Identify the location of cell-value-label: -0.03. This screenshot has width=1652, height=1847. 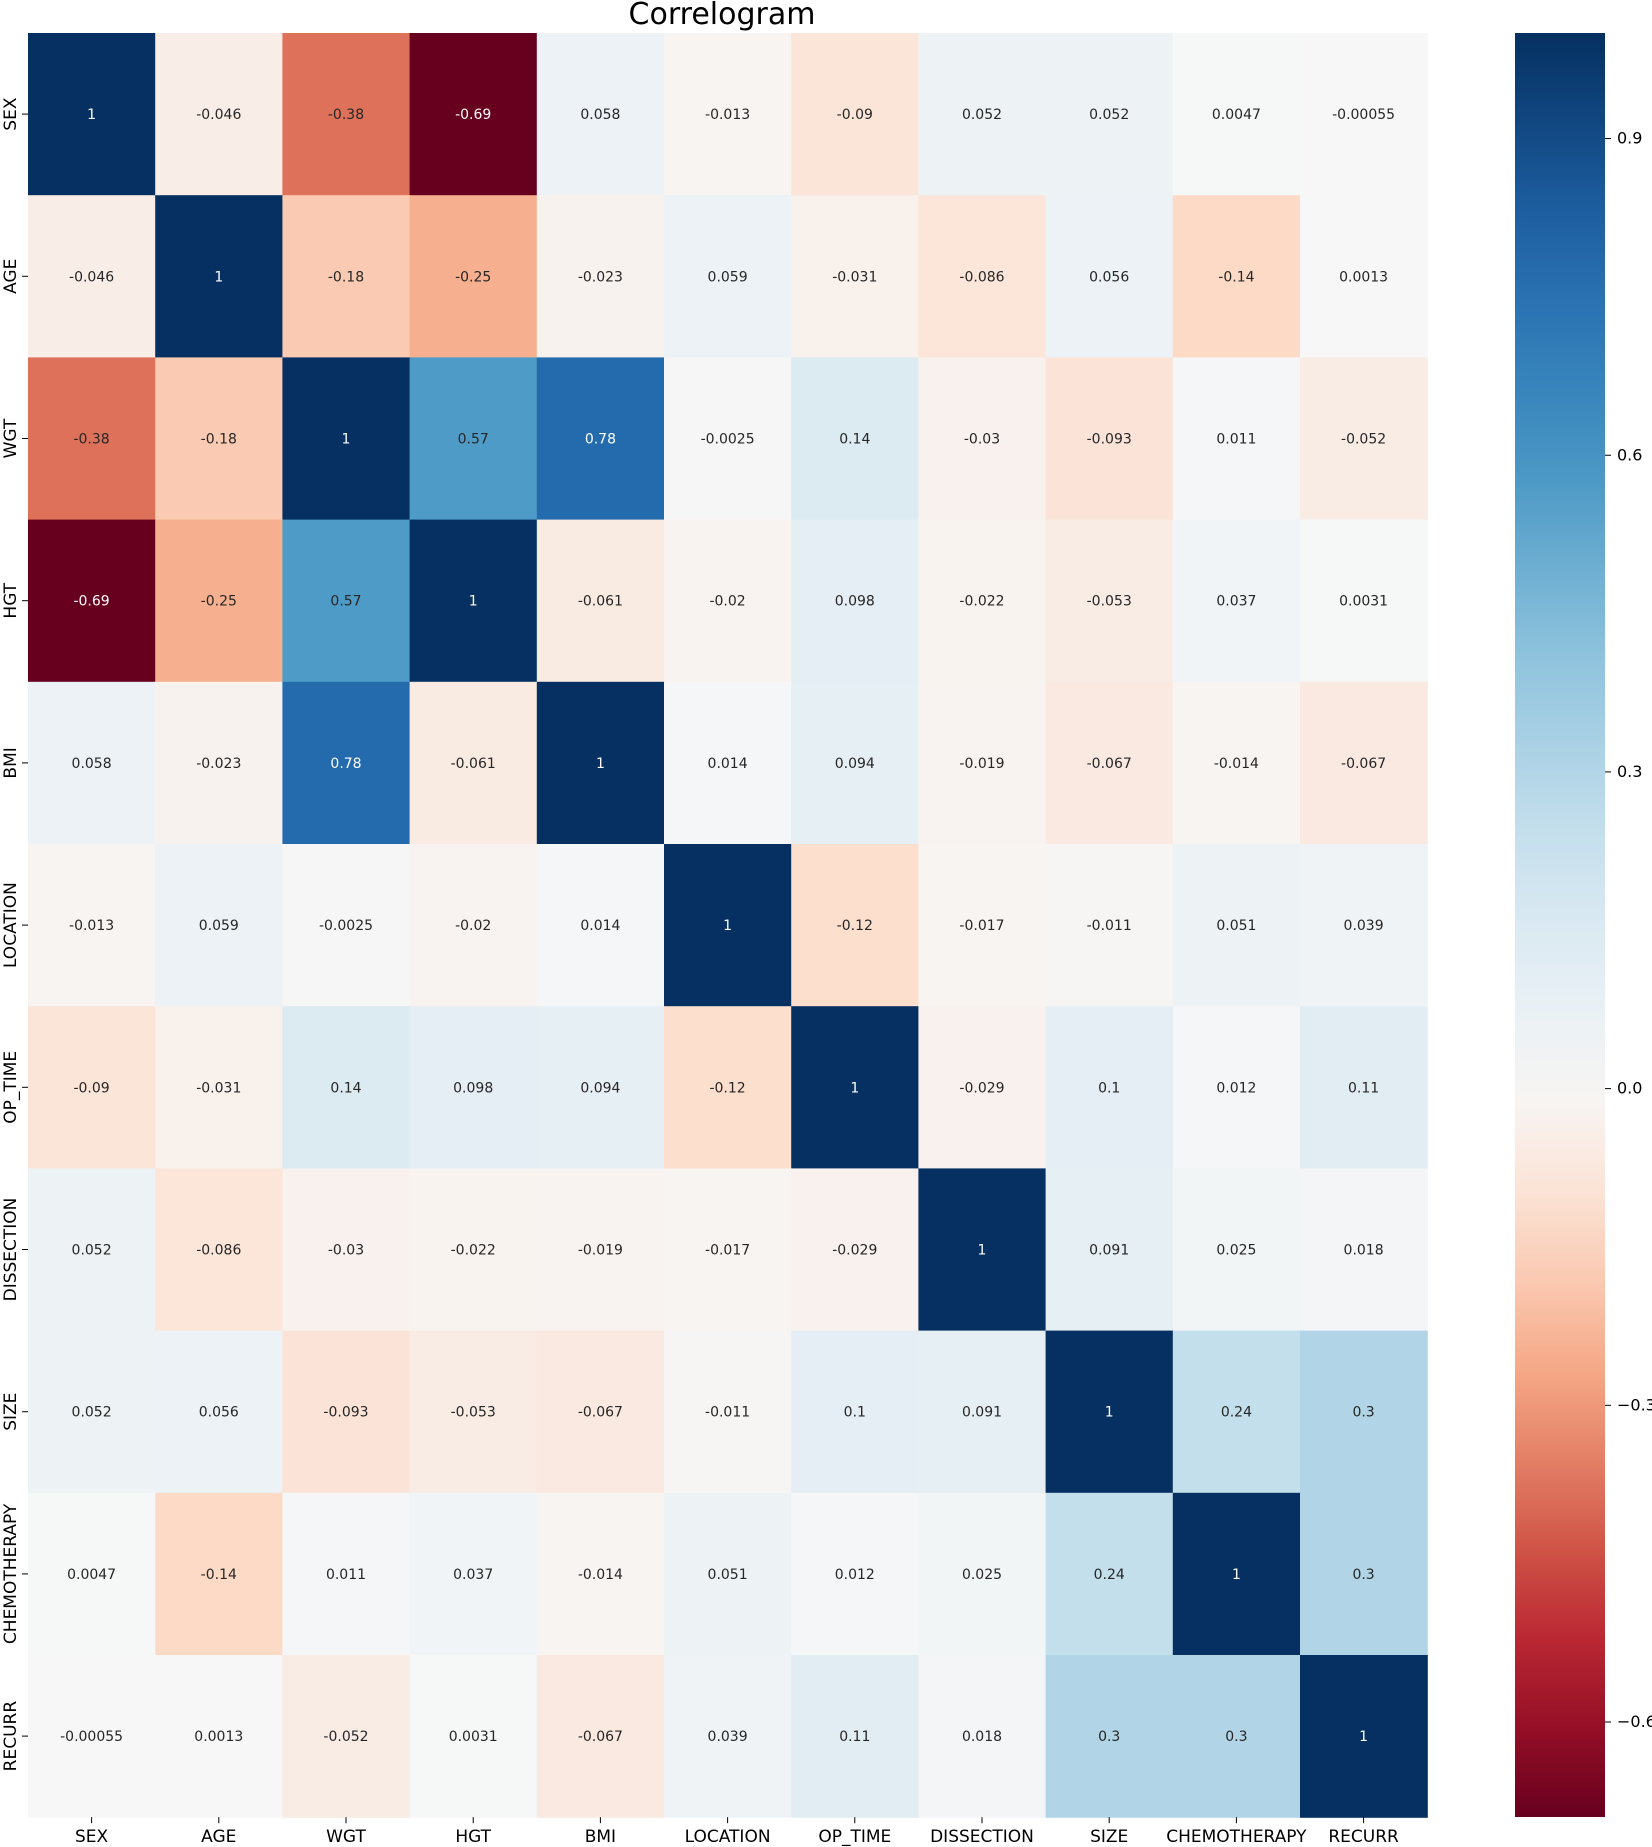
(346, 1251).